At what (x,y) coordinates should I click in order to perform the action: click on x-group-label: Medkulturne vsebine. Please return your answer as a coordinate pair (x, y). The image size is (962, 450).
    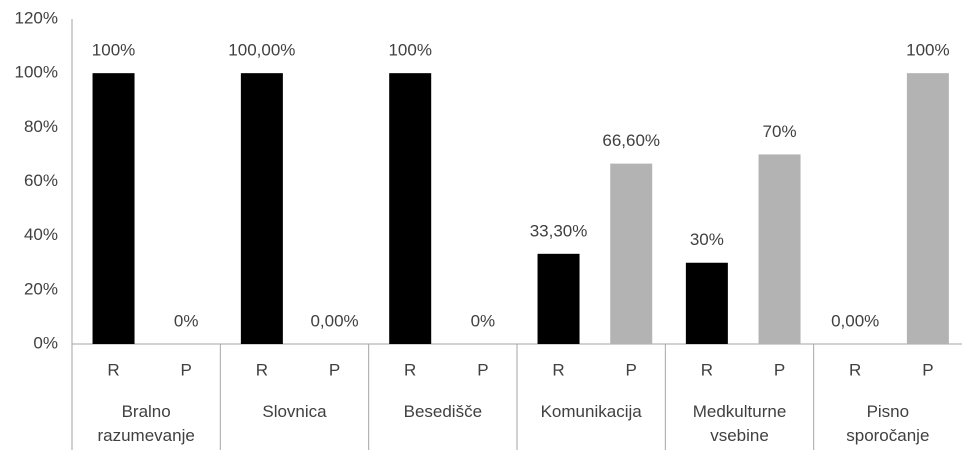
    Looking at the image, I should click on (739, 423).